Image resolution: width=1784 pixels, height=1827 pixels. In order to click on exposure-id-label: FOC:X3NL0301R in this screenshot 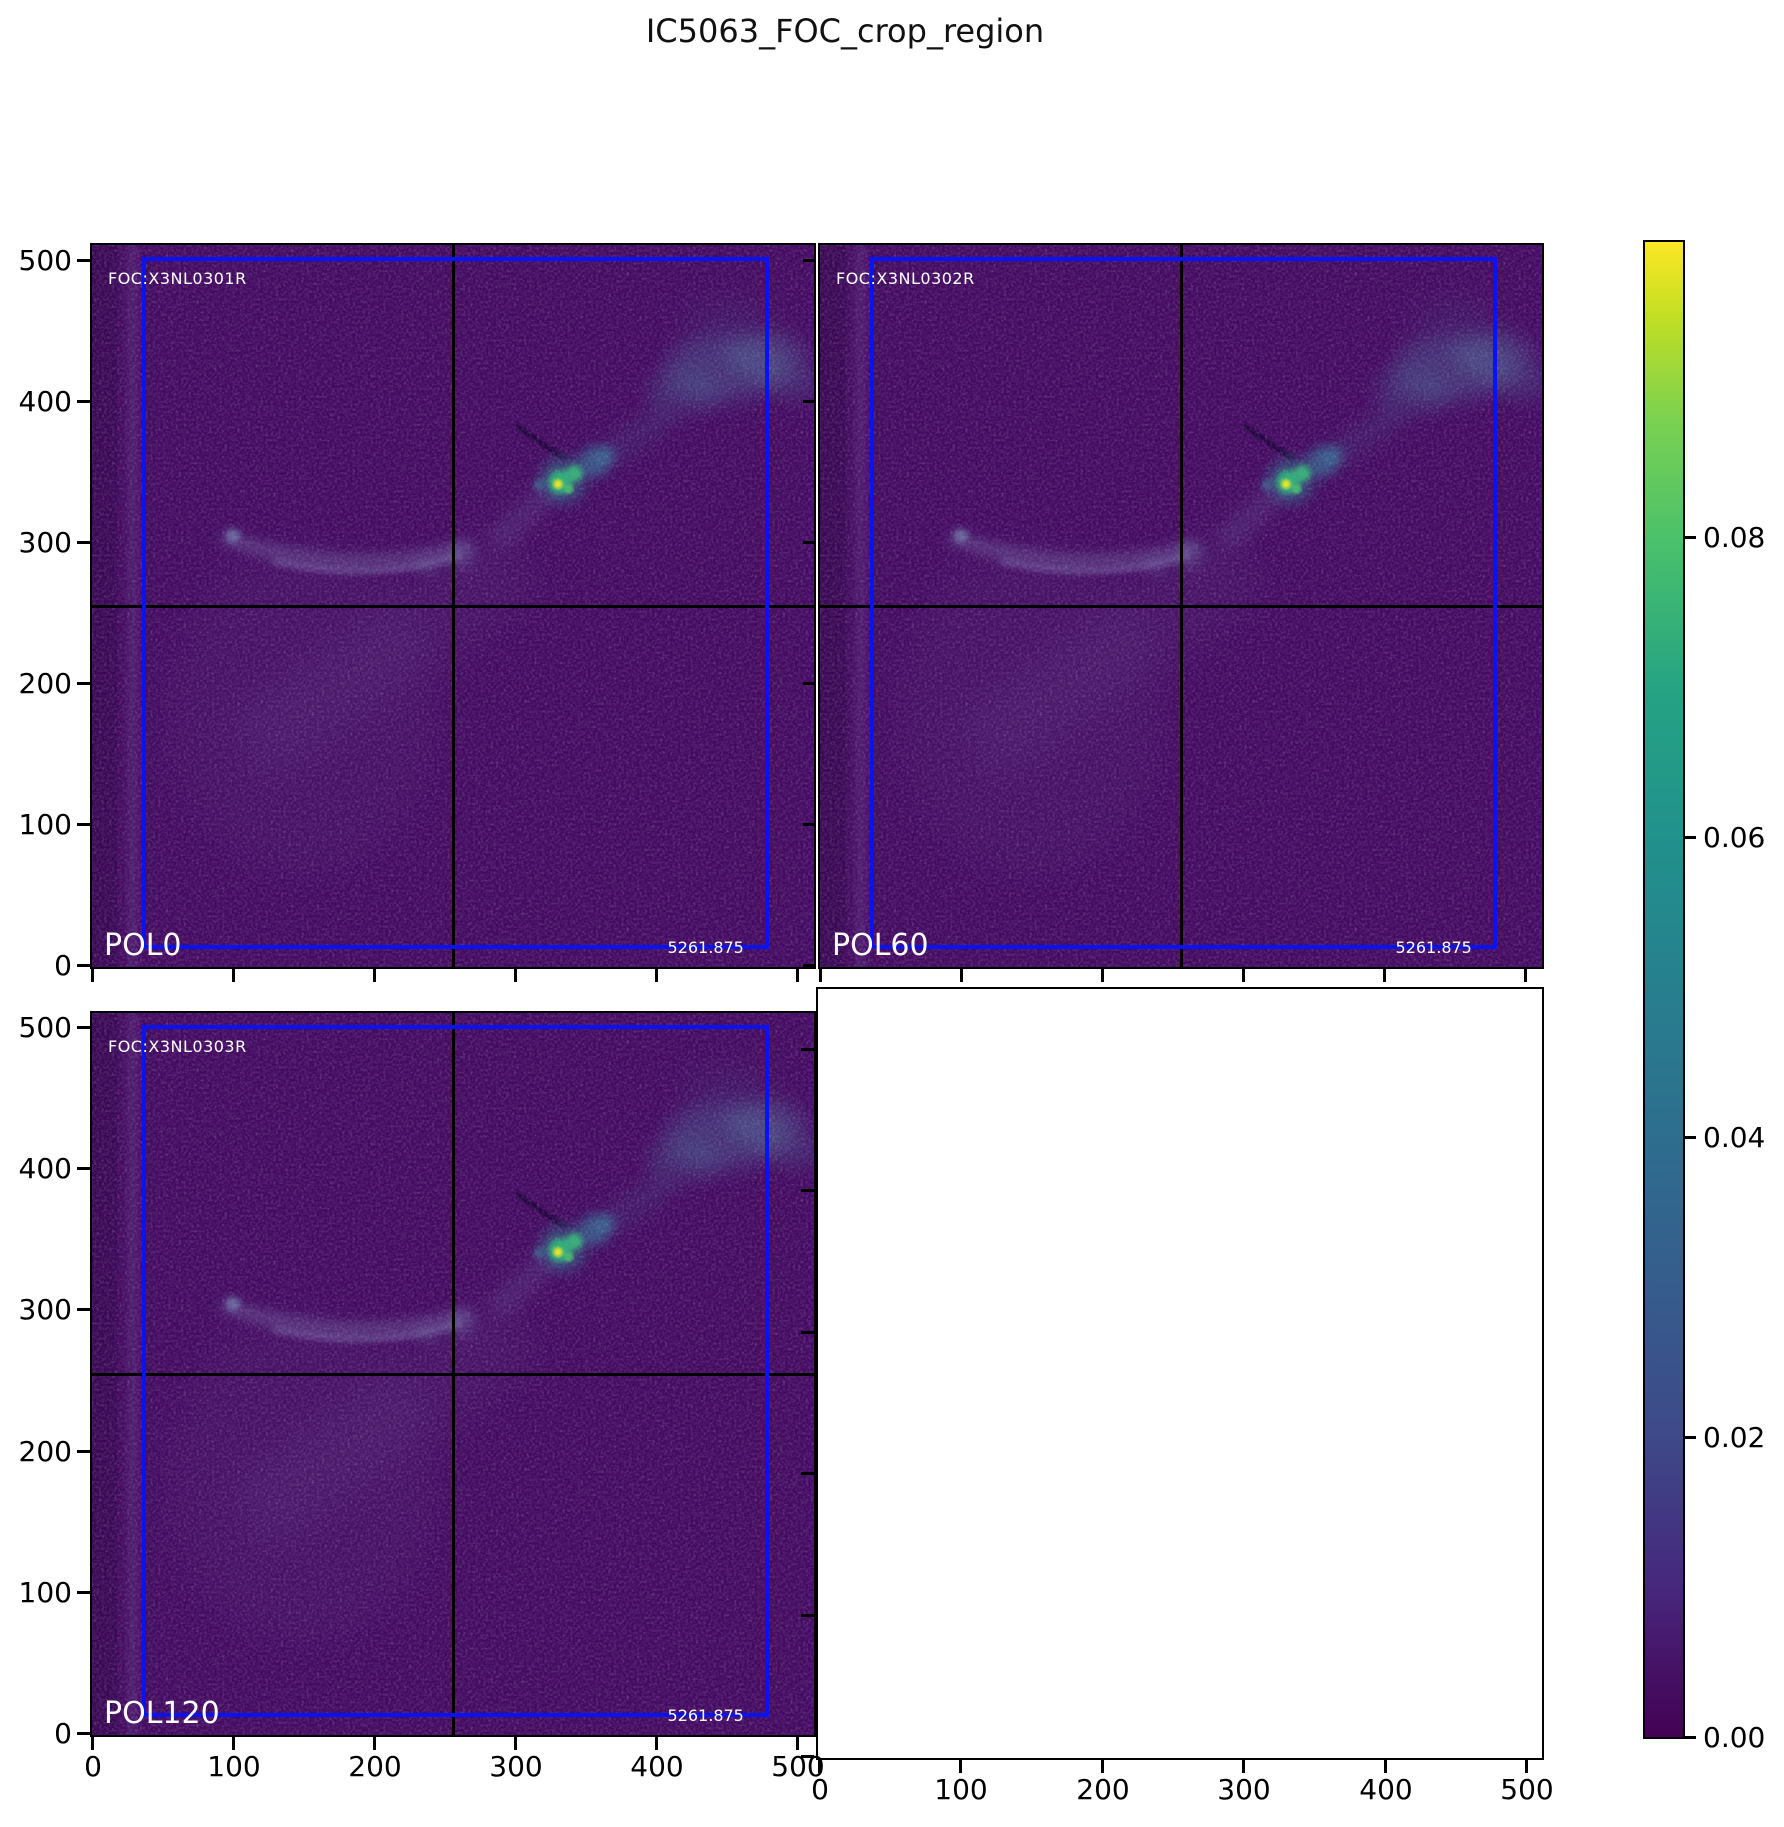, I will do `click(177, 278)`.